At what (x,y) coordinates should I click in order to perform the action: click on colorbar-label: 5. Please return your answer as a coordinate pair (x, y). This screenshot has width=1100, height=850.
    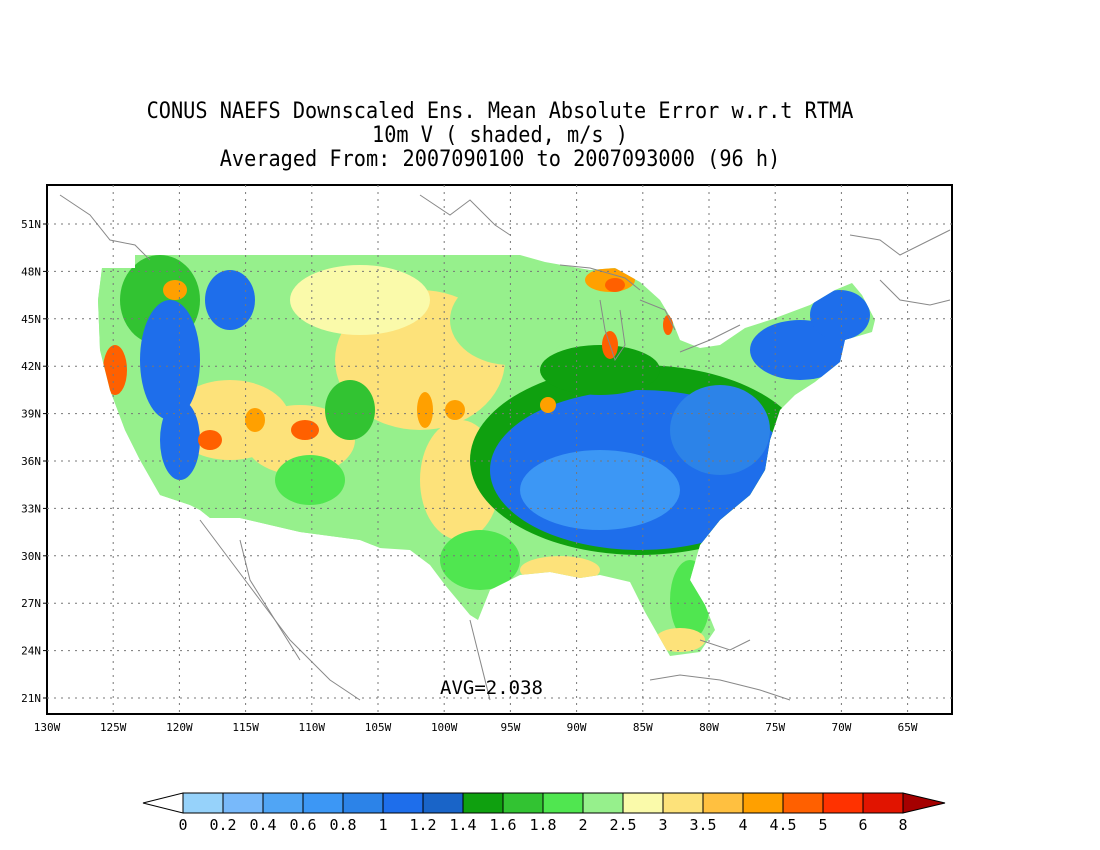
    Looking at the image, I should click on (822, 825).